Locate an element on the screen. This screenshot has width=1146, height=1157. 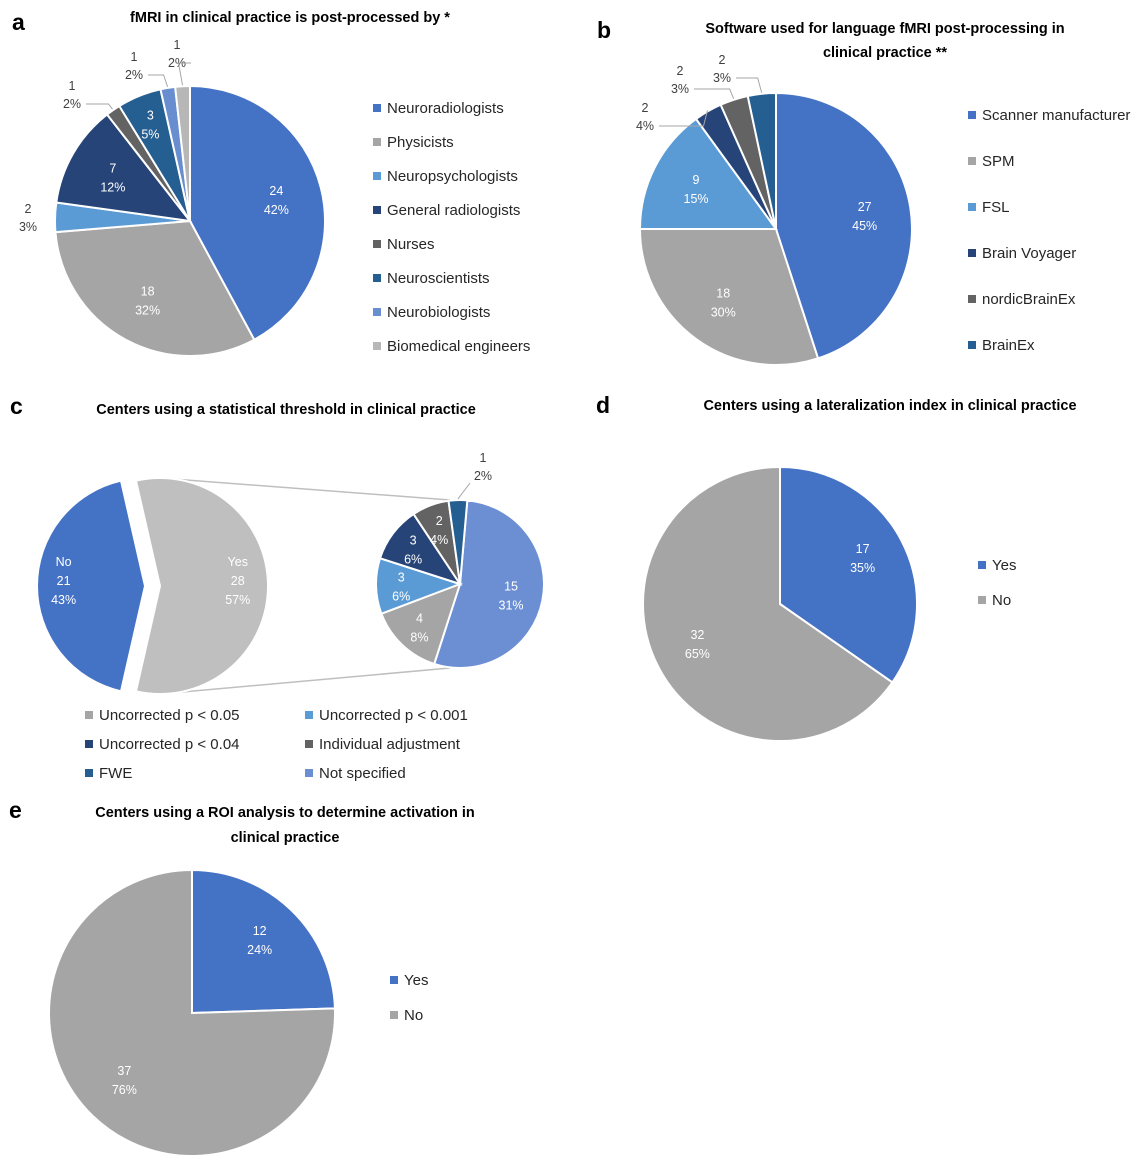
pie-b-legend-label-fsl: FSL is located at coordinates (996, 207).